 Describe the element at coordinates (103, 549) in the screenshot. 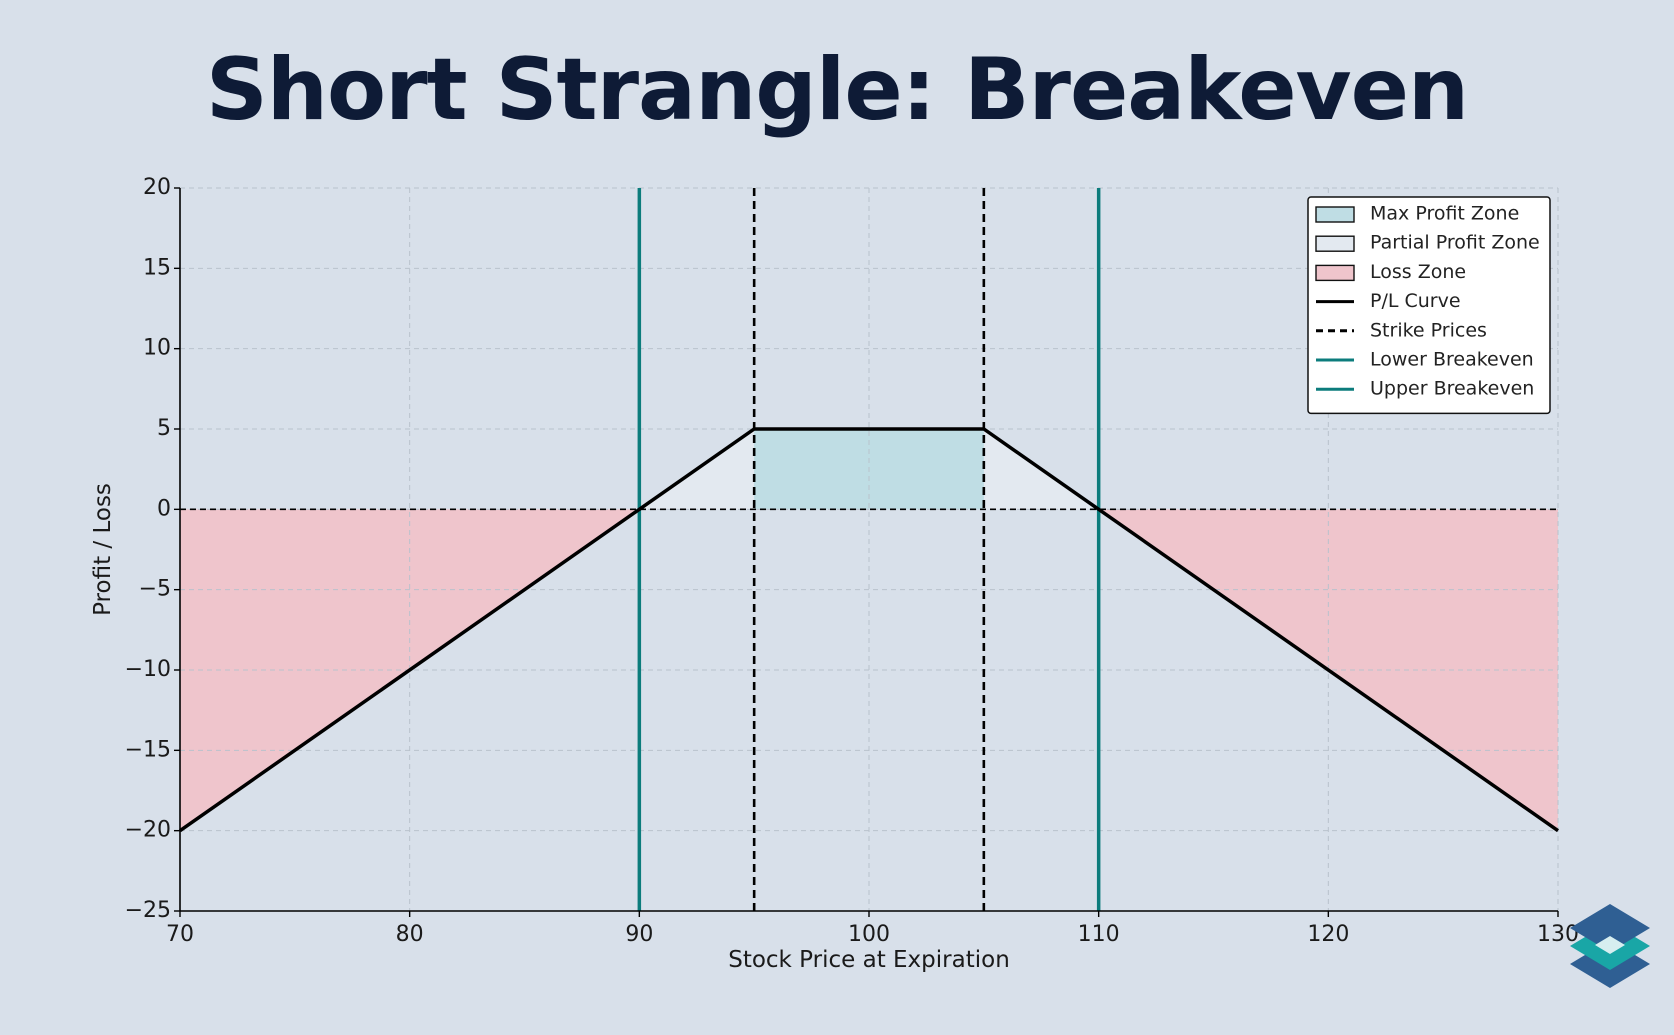

I see `y-axis-label: Profit / Loss` at that location.